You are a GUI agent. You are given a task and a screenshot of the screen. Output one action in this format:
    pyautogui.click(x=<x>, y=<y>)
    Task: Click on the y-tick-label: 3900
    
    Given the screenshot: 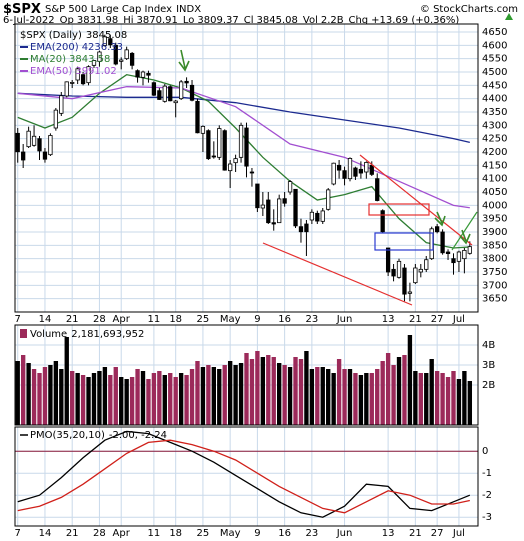 What is the action you would take?
    pyautogui.click(x=494, y=232)
    